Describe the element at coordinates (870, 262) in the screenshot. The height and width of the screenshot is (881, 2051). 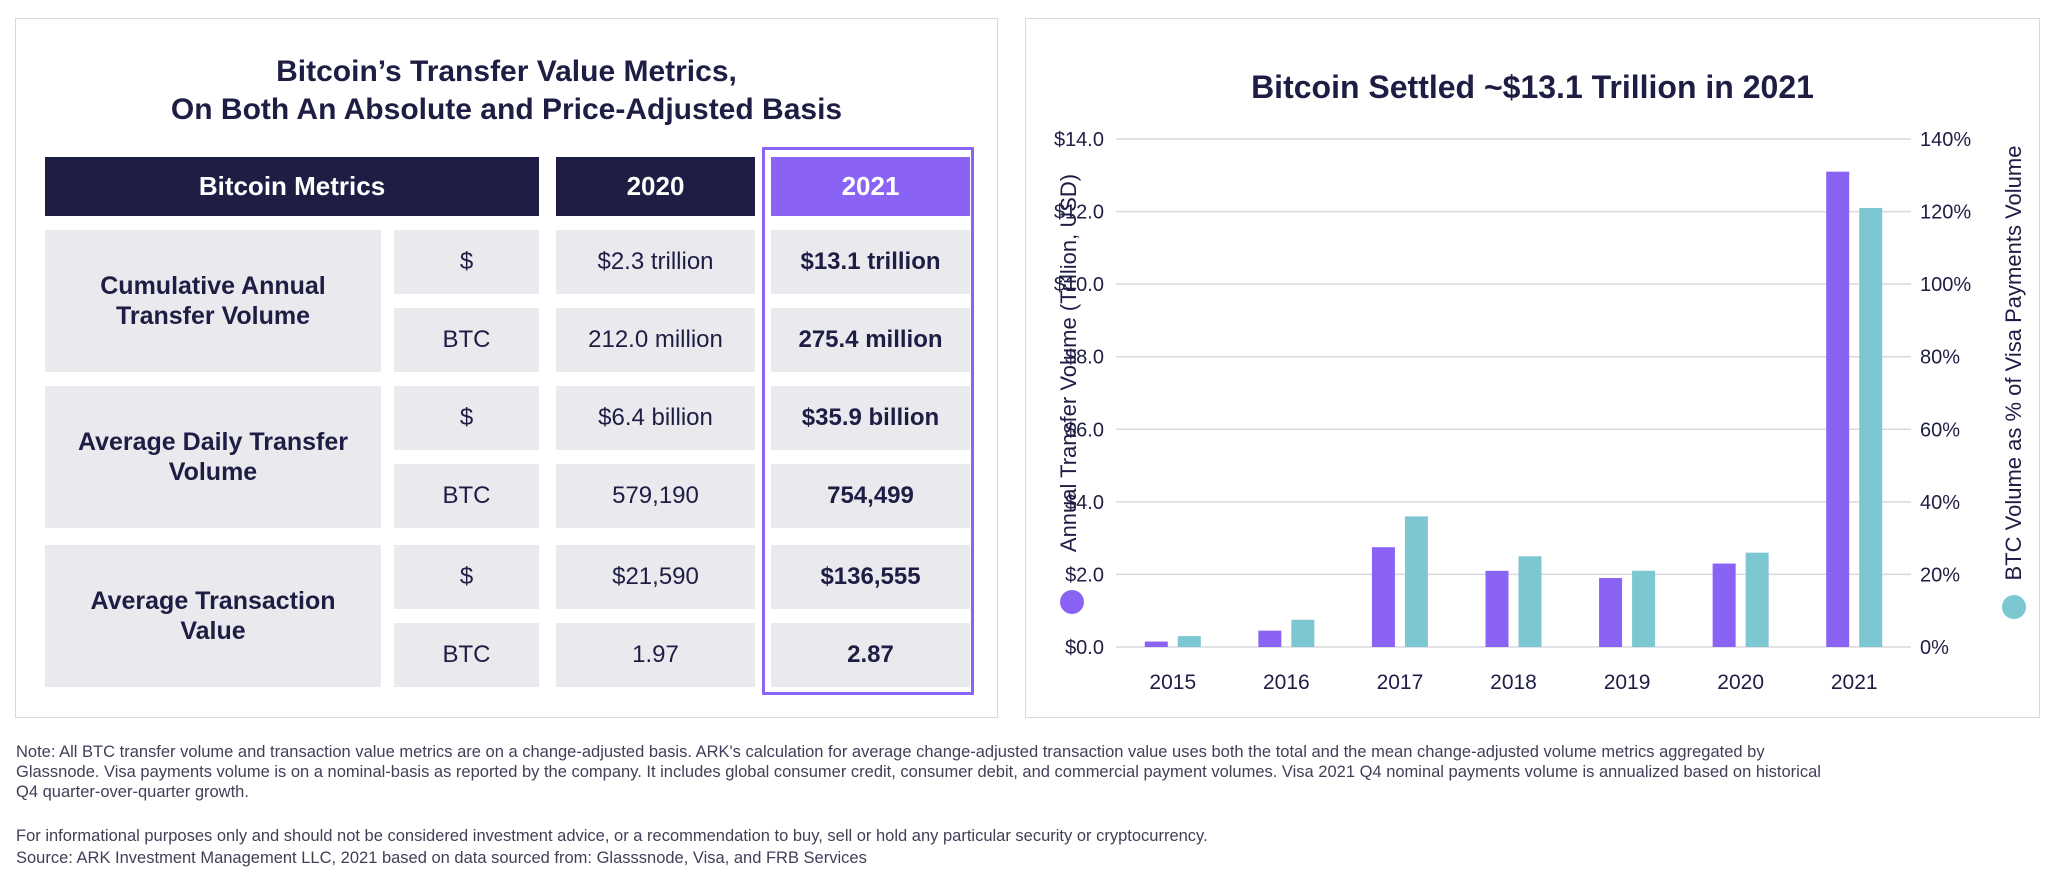
I see `value-2021: $13.1 trillion` at that location.